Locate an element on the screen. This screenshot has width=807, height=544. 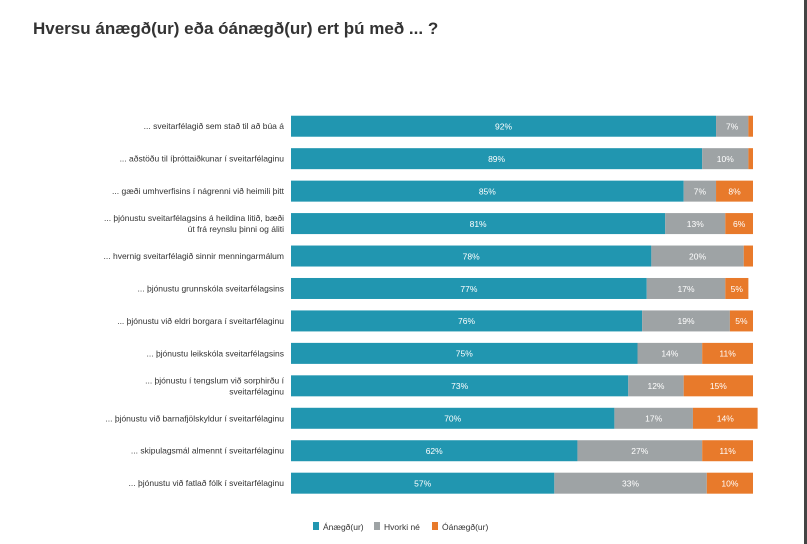
category-label: ... þjónustu grunnskóla sveitarfélagsins is located at coordinates (211, 288).